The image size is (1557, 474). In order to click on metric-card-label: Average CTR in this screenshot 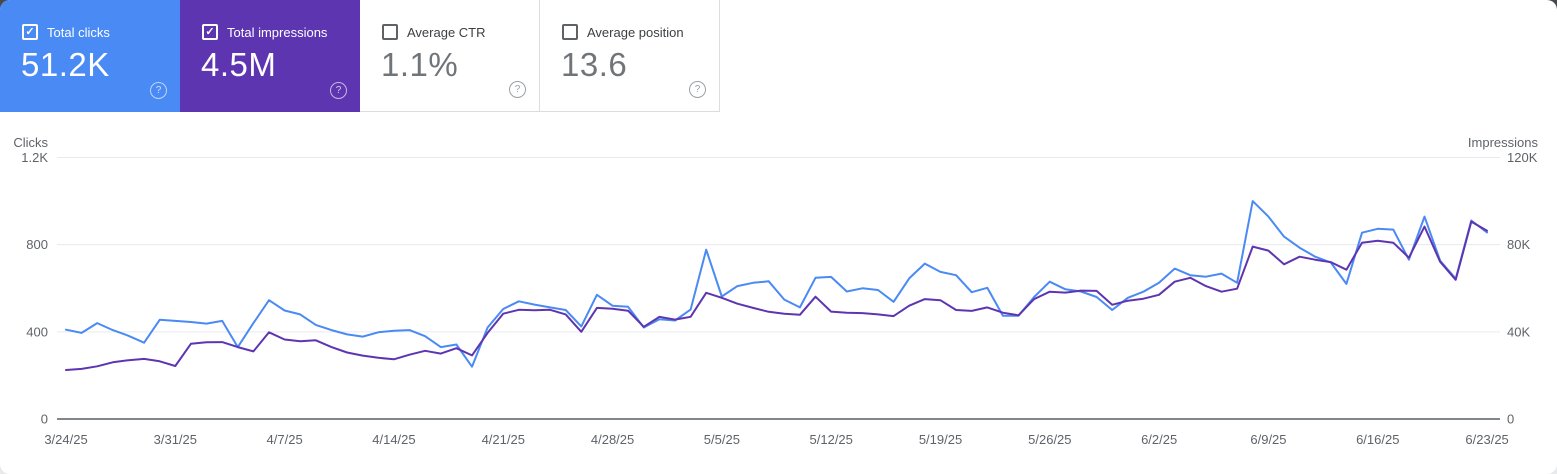, I will do `click(446, 32)`.